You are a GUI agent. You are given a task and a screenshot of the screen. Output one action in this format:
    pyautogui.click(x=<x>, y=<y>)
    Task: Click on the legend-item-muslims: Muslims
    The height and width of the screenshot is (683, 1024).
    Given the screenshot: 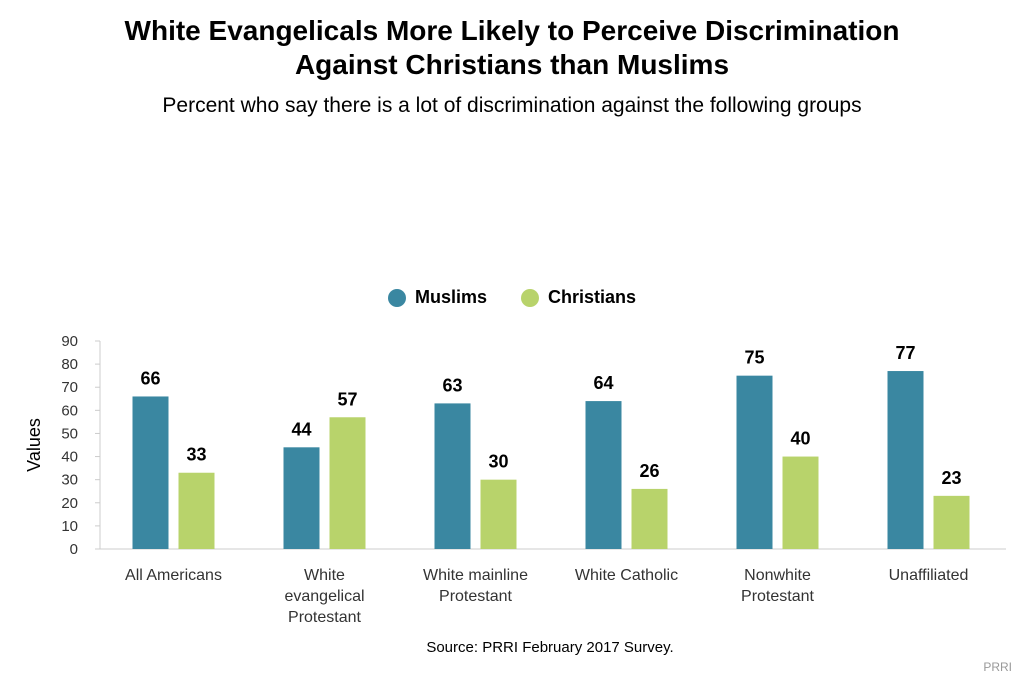 What is the action you would take?
    pyautogui.click(x=437, y=297)
    